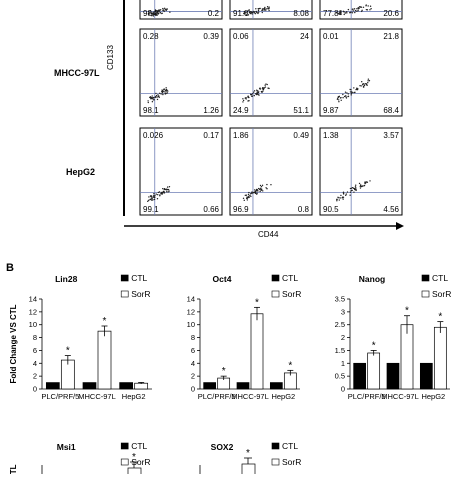 The image size is (474, 479). What do you see at coordinates (35, 363) in the screenshot?
I see `y-tick-label: 4` at bounding box center [35, 363].